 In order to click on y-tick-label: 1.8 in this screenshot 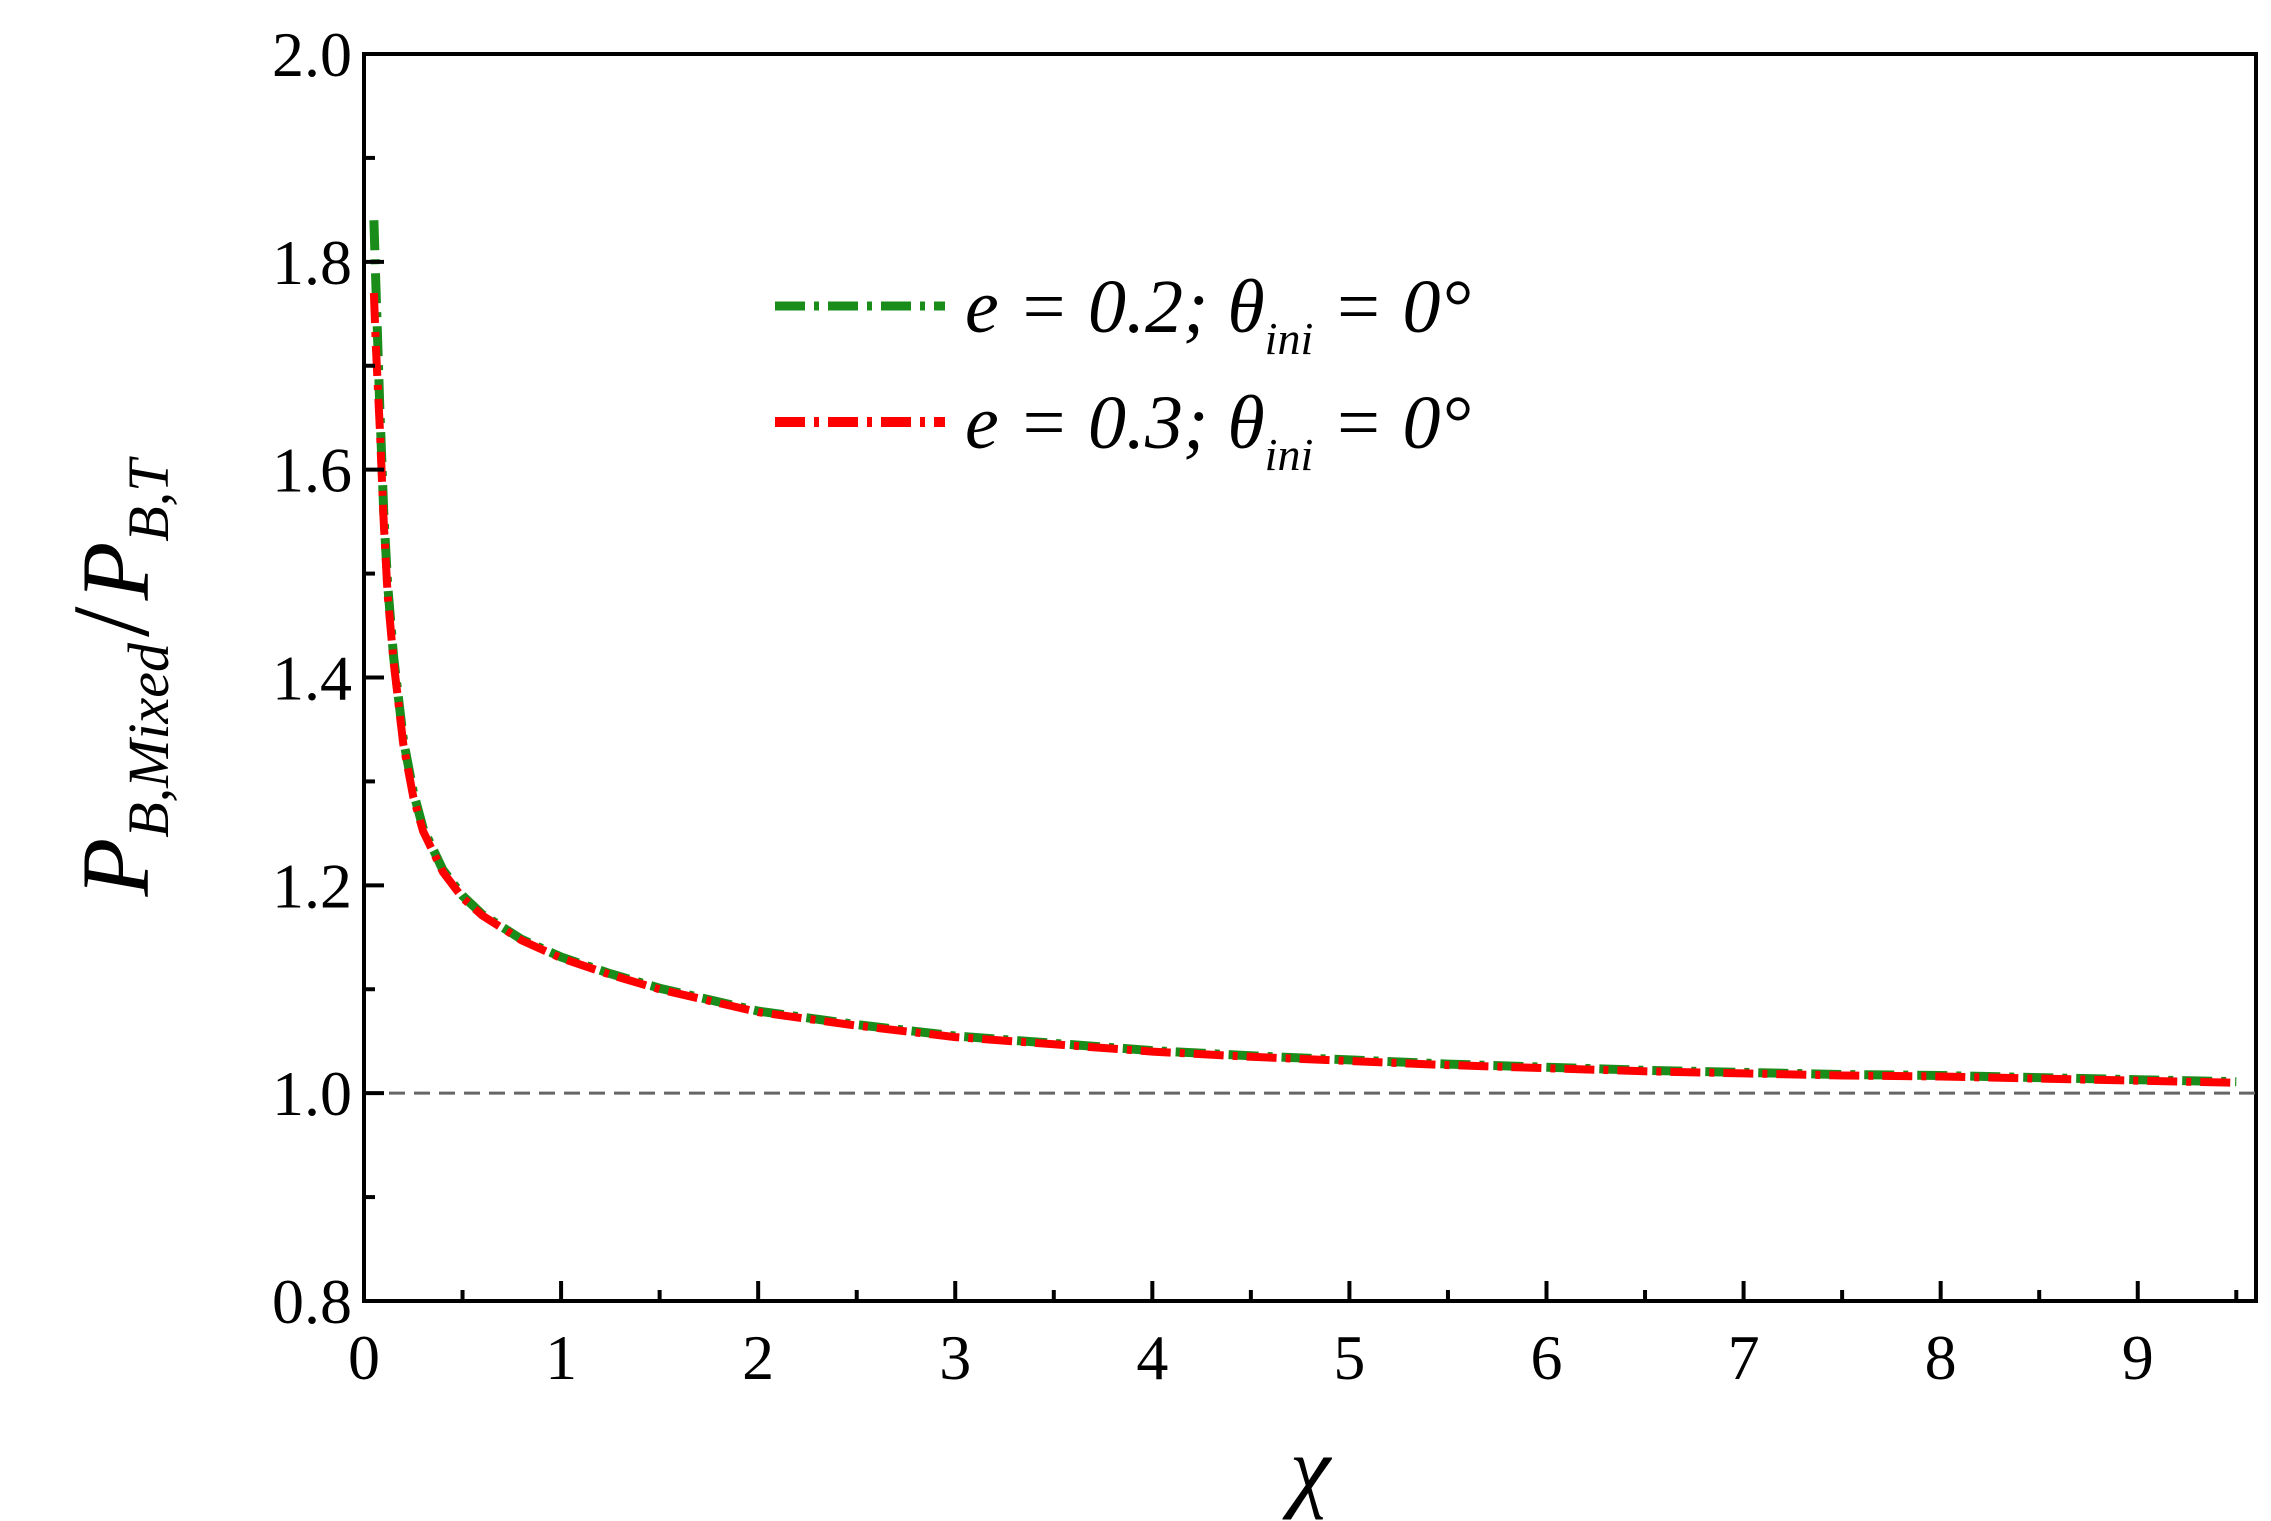, I will do `click(312, 262)`.